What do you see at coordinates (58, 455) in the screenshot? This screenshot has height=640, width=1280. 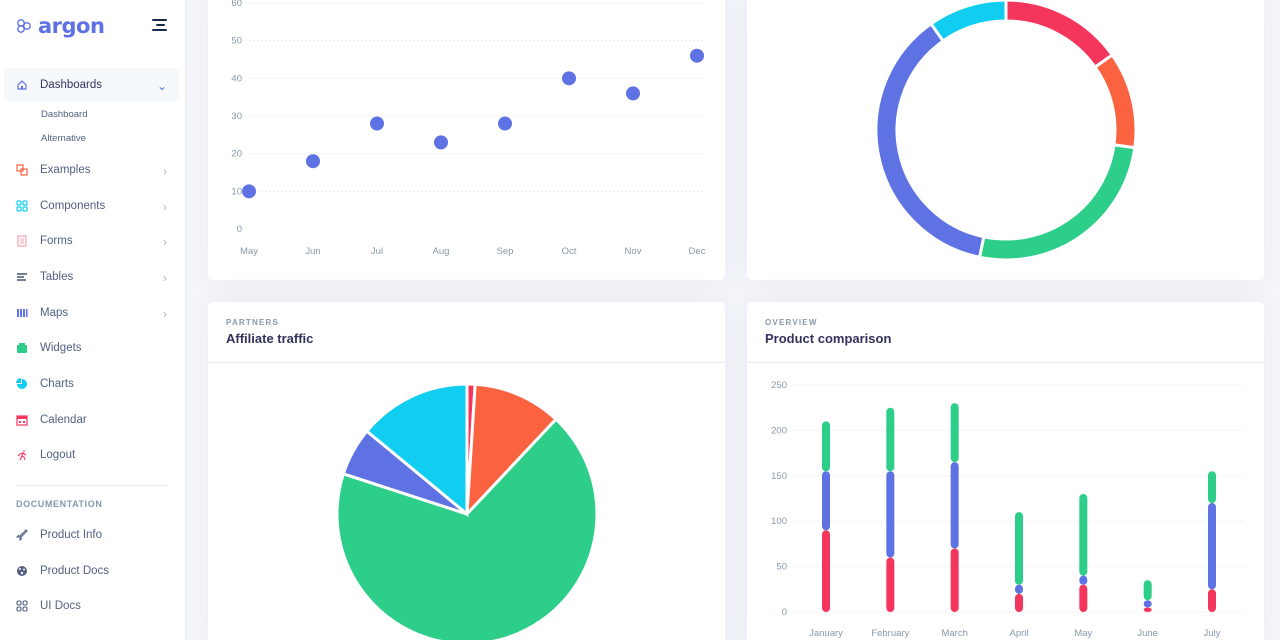 I see `sidebar-item-label: Logout` at bounding box center [58, 455].